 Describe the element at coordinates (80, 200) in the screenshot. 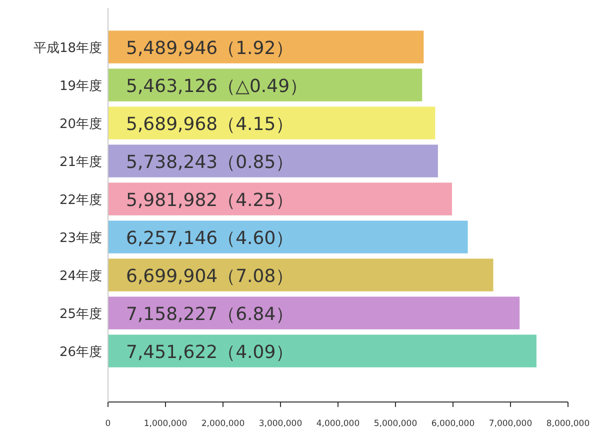

I see `y-tick-label: 22年度` at that location.